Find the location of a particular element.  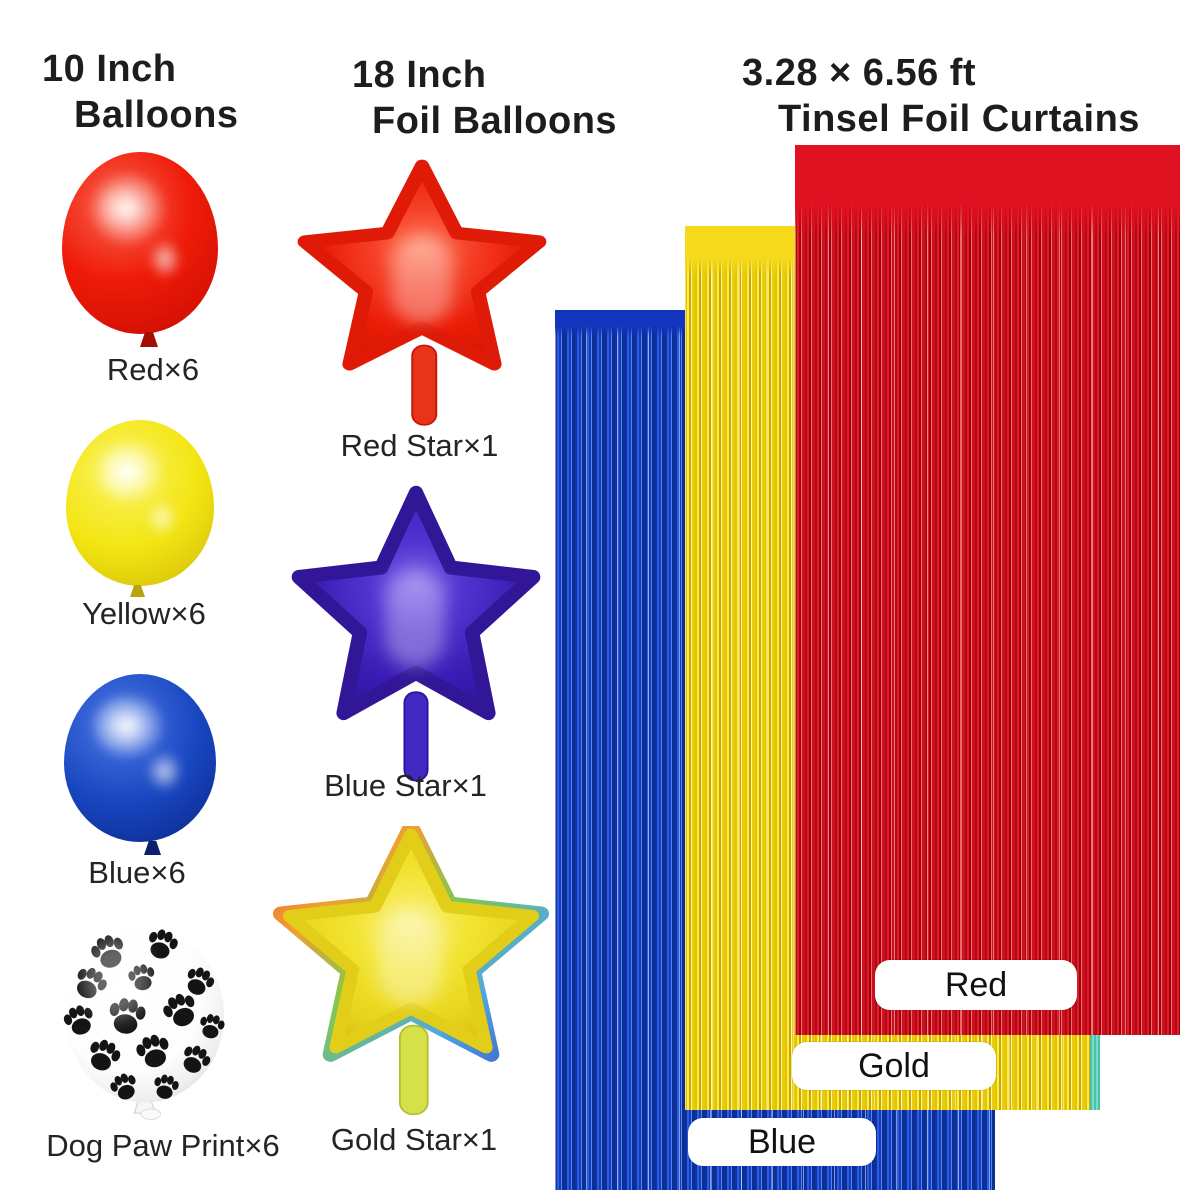

label-chip-gold: Gold is located at coordinates (894, 1066).